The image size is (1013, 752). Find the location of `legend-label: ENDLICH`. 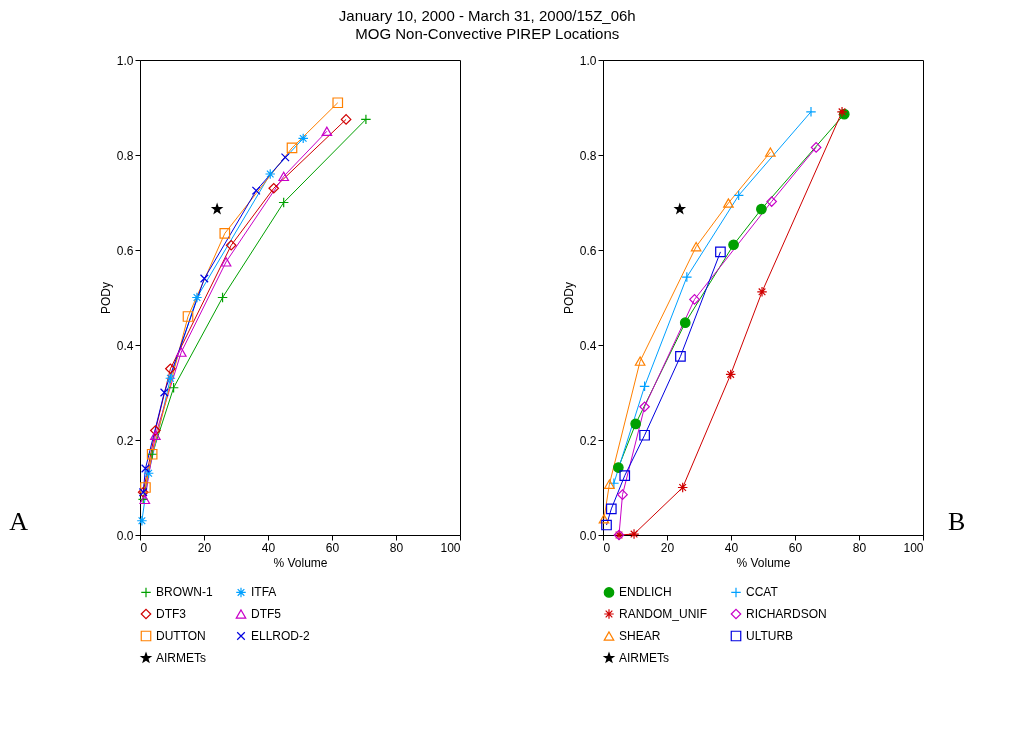

legend-label: ENDLICH is located at coordinates (645, 592).